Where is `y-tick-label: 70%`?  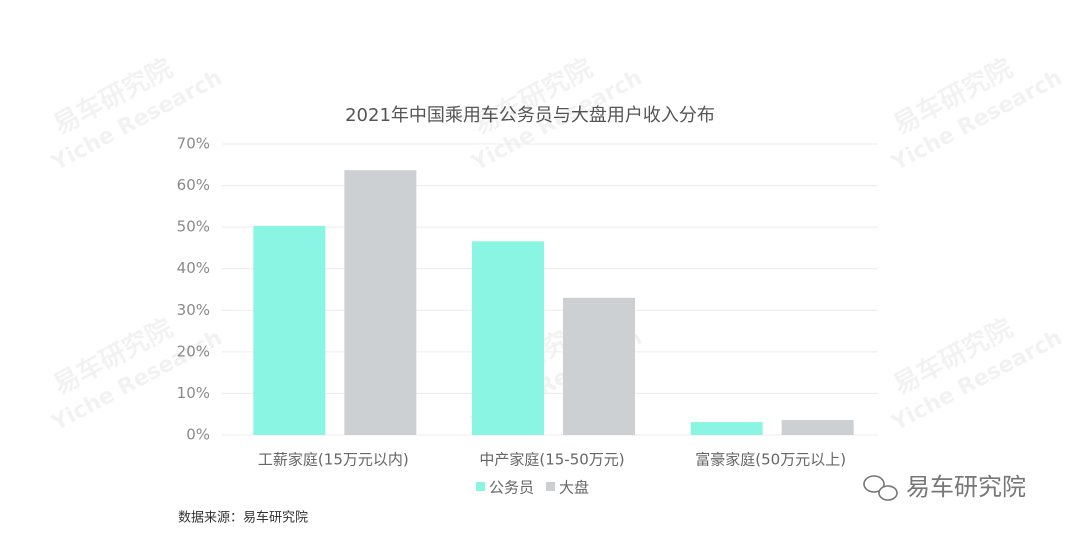
y-tick-label: 70% is located at coordinates (193, 144).